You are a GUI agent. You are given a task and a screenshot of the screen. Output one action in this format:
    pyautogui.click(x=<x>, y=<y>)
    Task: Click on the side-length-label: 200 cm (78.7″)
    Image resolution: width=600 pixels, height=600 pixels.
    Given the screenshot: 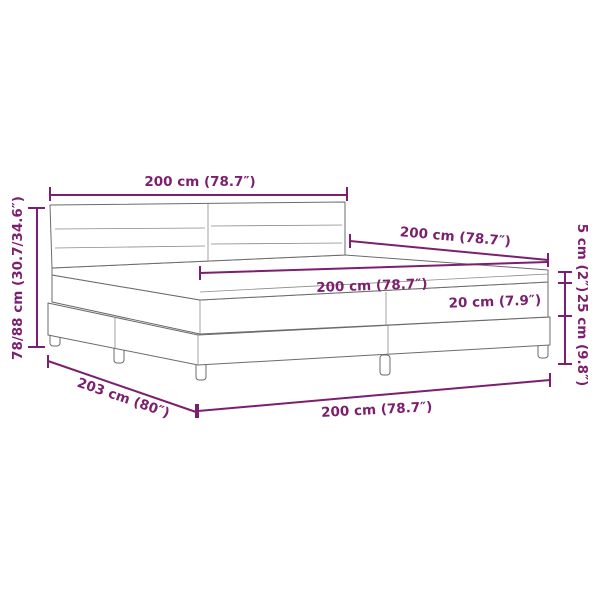 What is the action you would take?
    pyautogui.click(x=455, y=237)
    